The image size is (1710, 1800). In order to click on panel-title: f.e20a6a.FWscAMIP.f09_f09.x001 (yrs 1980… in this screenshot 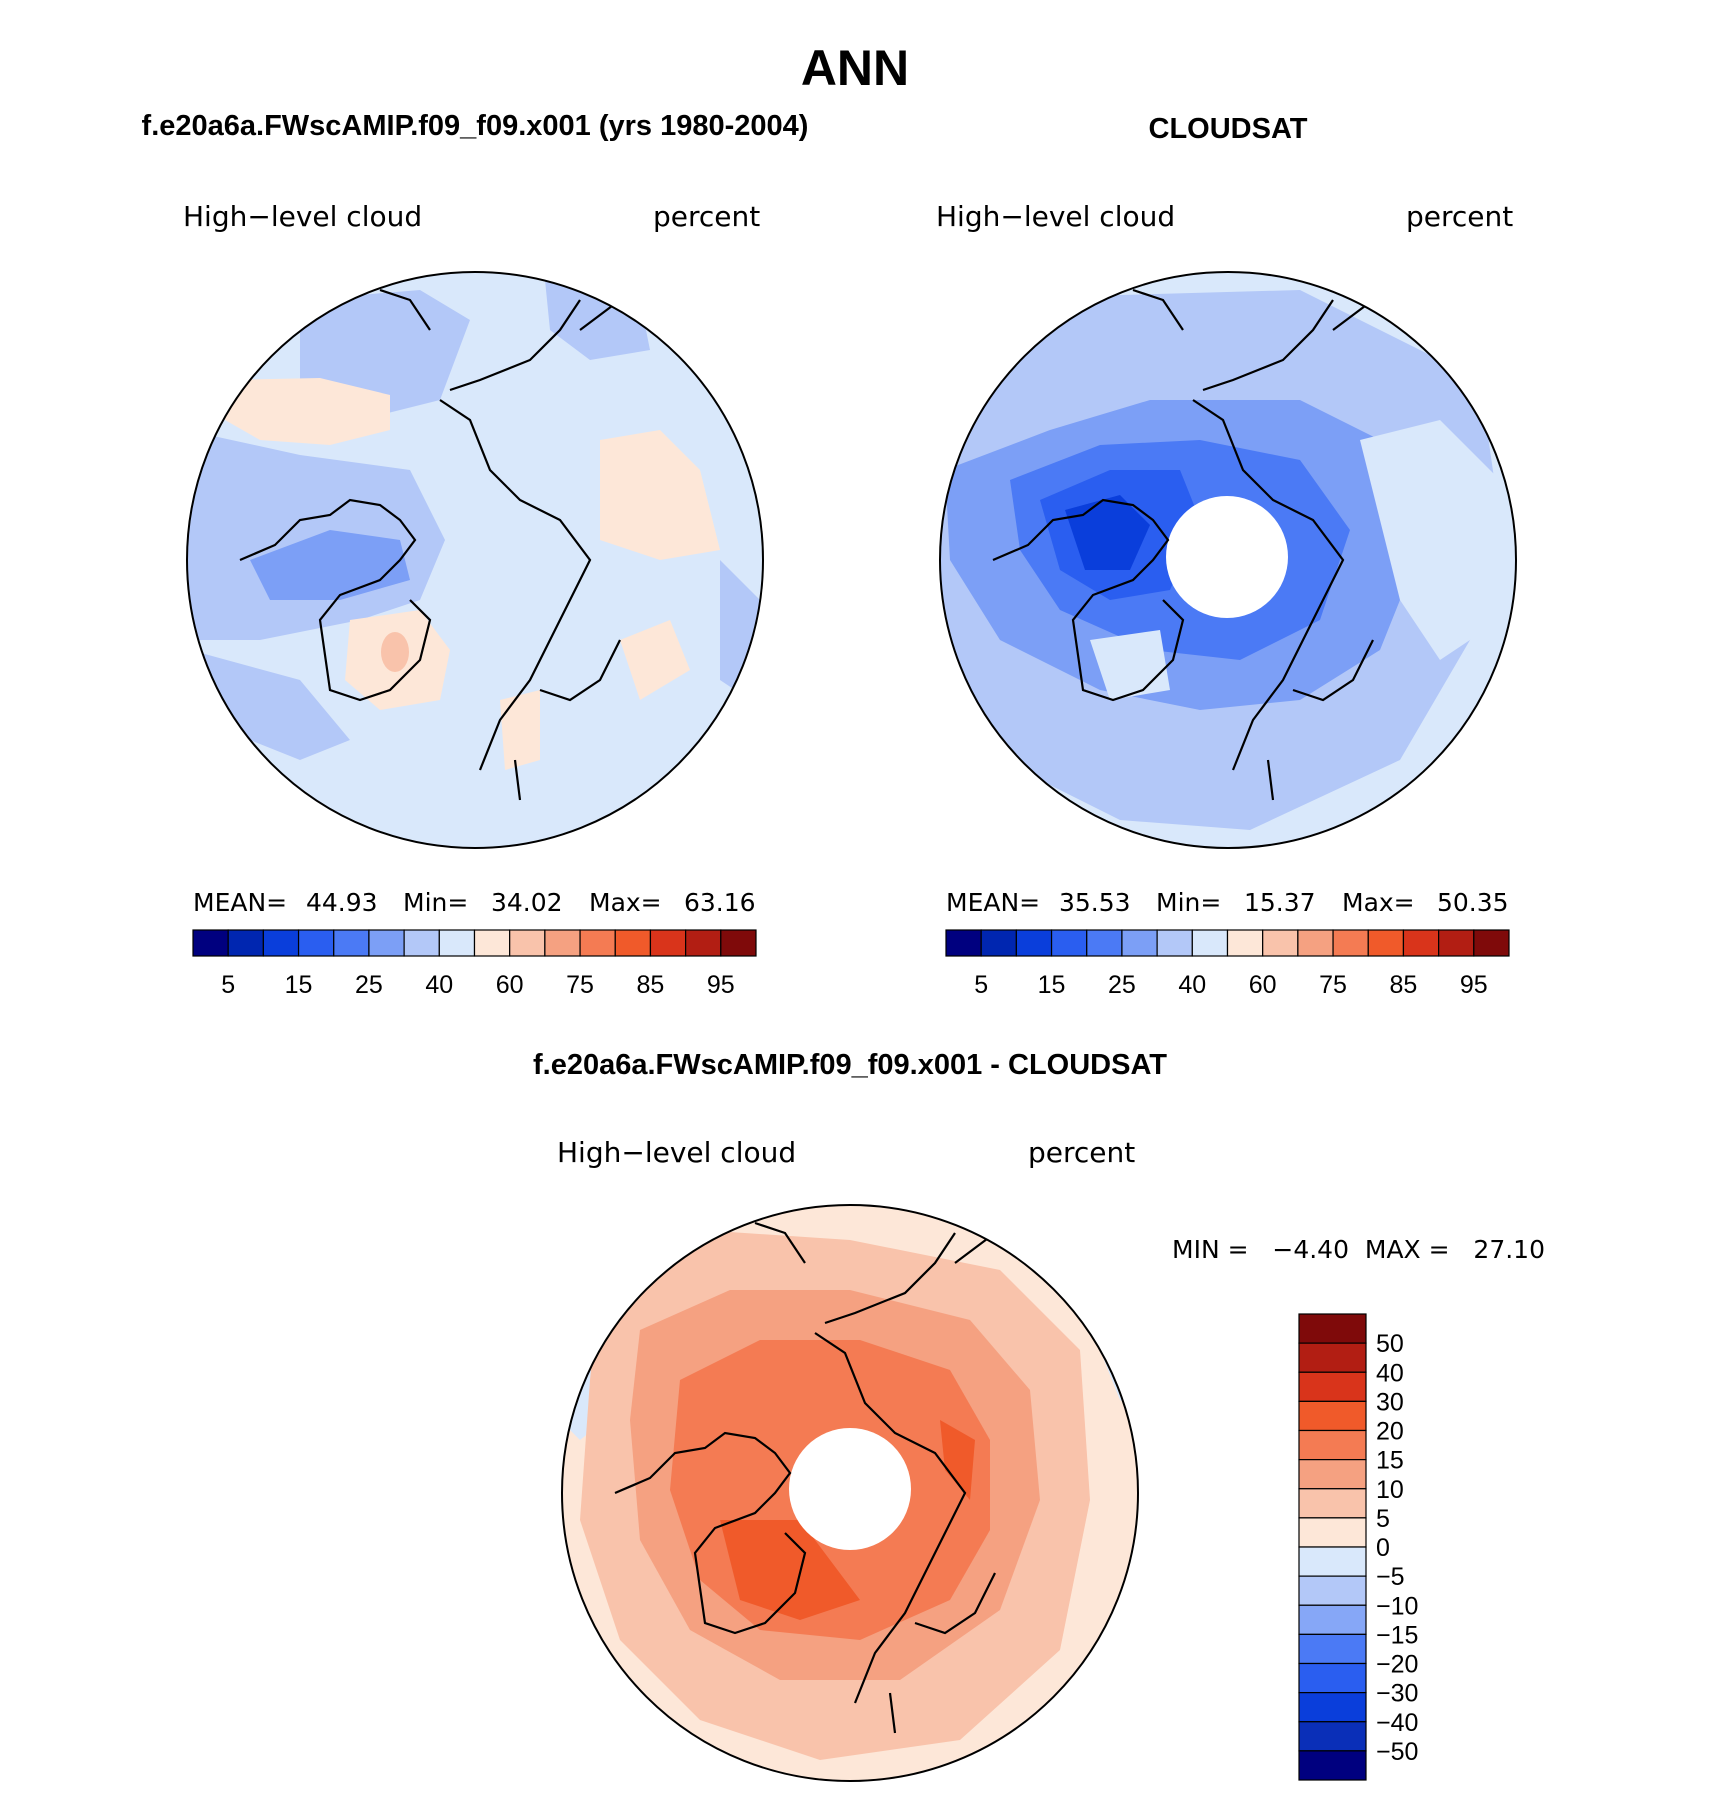, I will do `click(475, 126)`.